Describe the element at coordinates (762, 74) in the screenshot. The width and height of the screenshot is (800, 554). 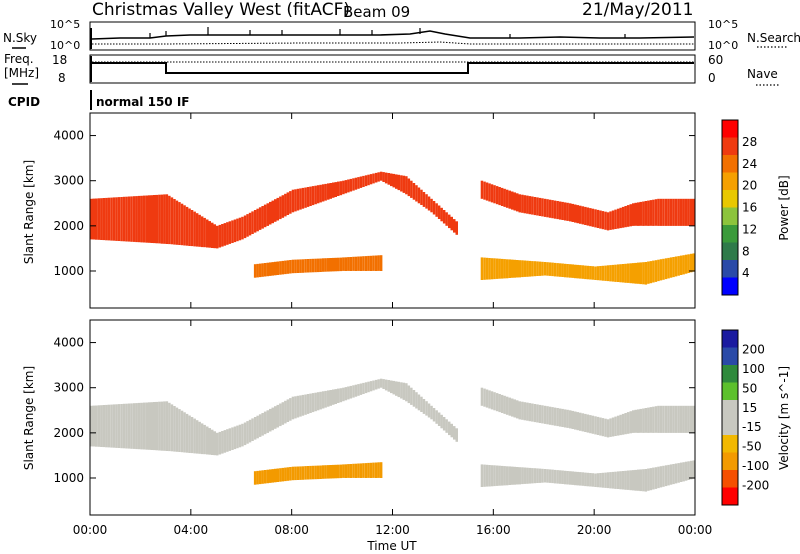
I see `nave-label: Nave` at that location.